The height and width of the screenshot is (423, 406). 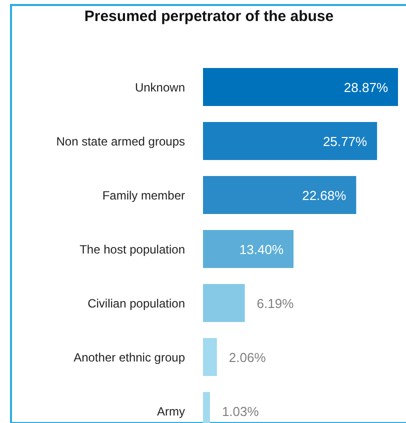 What do you see at coordinates (247, 357) in the screenshot?
I see `data-label: 2.06%` at bounding box center [247, 357].